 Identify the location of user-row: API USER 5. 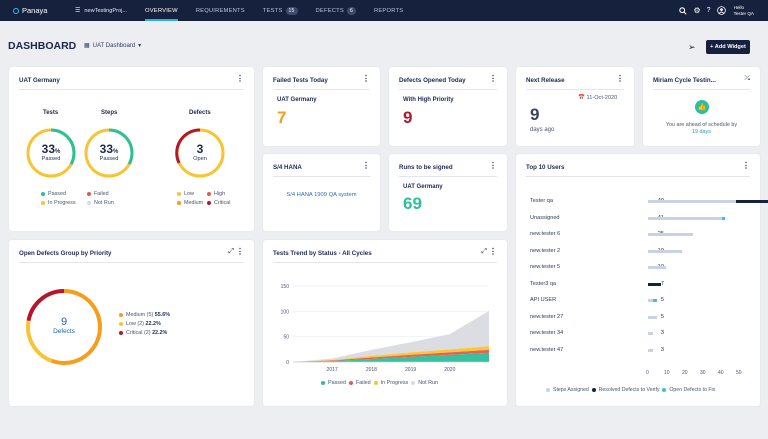
(645, 302).